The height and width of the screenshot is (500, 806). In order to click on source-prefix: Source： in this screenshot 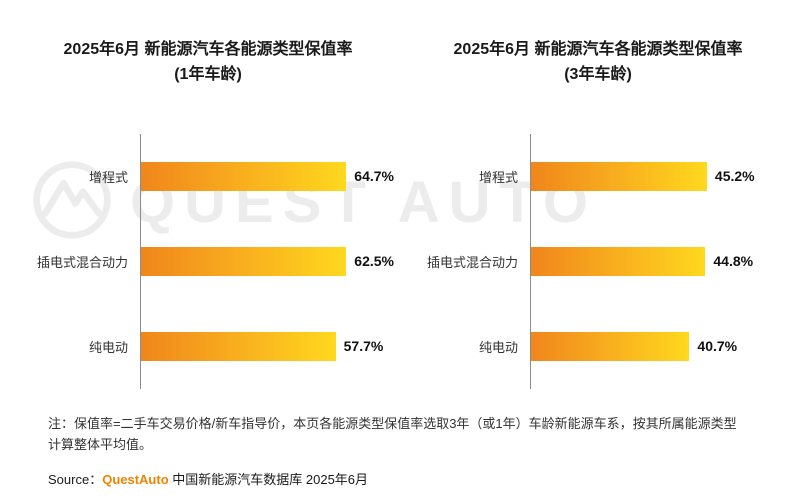, I will do `click(75, 480)`.